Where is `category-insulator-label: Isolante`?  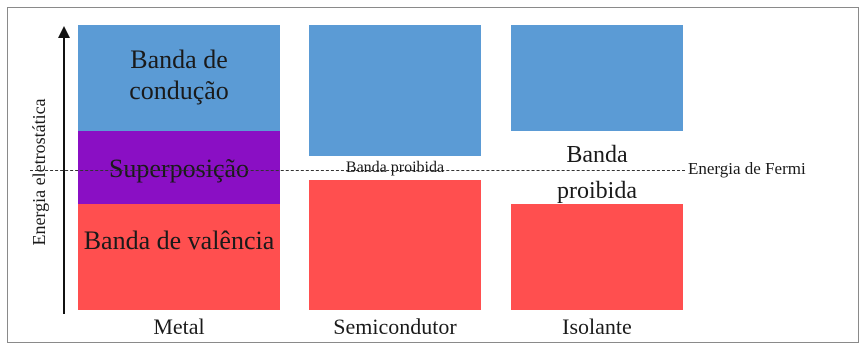 category-insulator-label: Isolante is located at coordinates (597, 326).